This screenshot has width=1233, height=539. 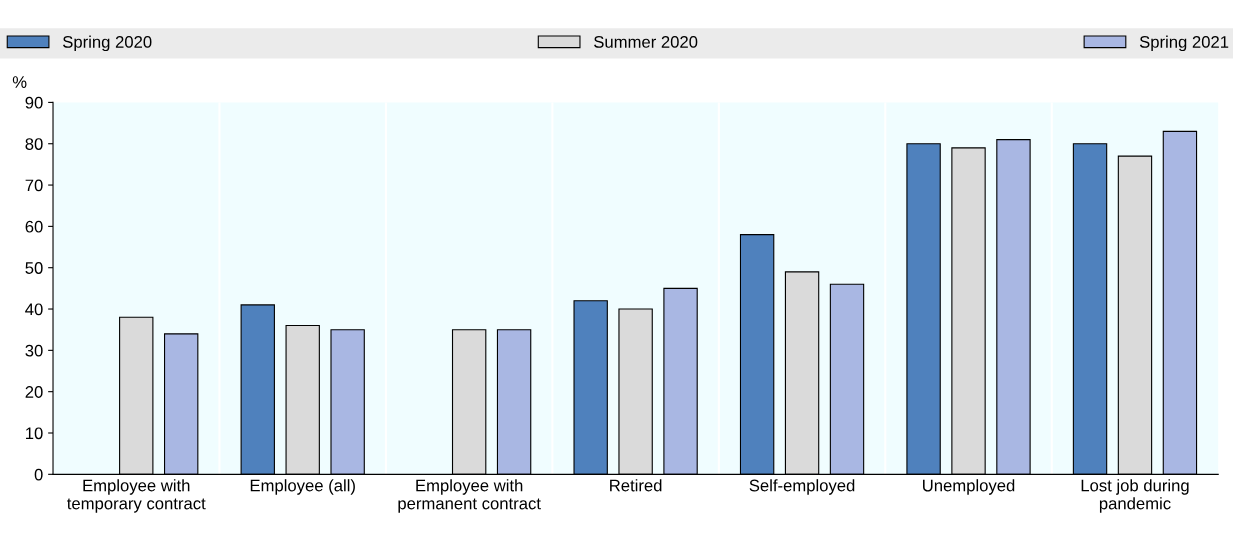 What do you see at coordinates (107, 43) in the screenshot?
I see `legend-label: Spring 2020` at bounding box center [107, 43].